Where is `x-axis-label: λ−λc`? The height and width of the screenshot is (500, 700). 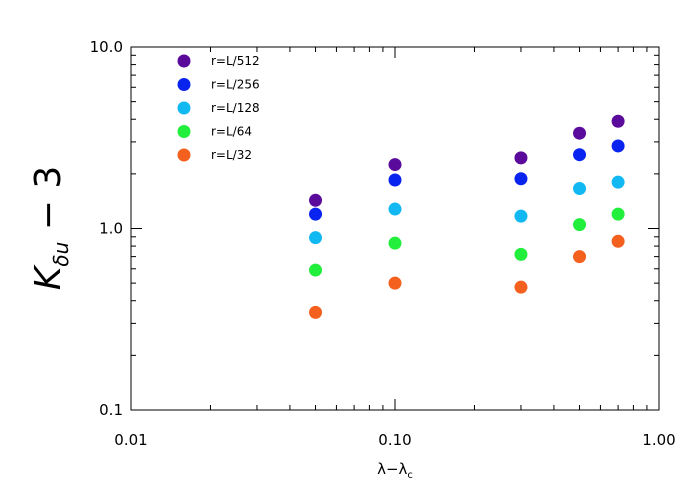
x-axis-label: λ−λc is located at coordinates (395, 470).